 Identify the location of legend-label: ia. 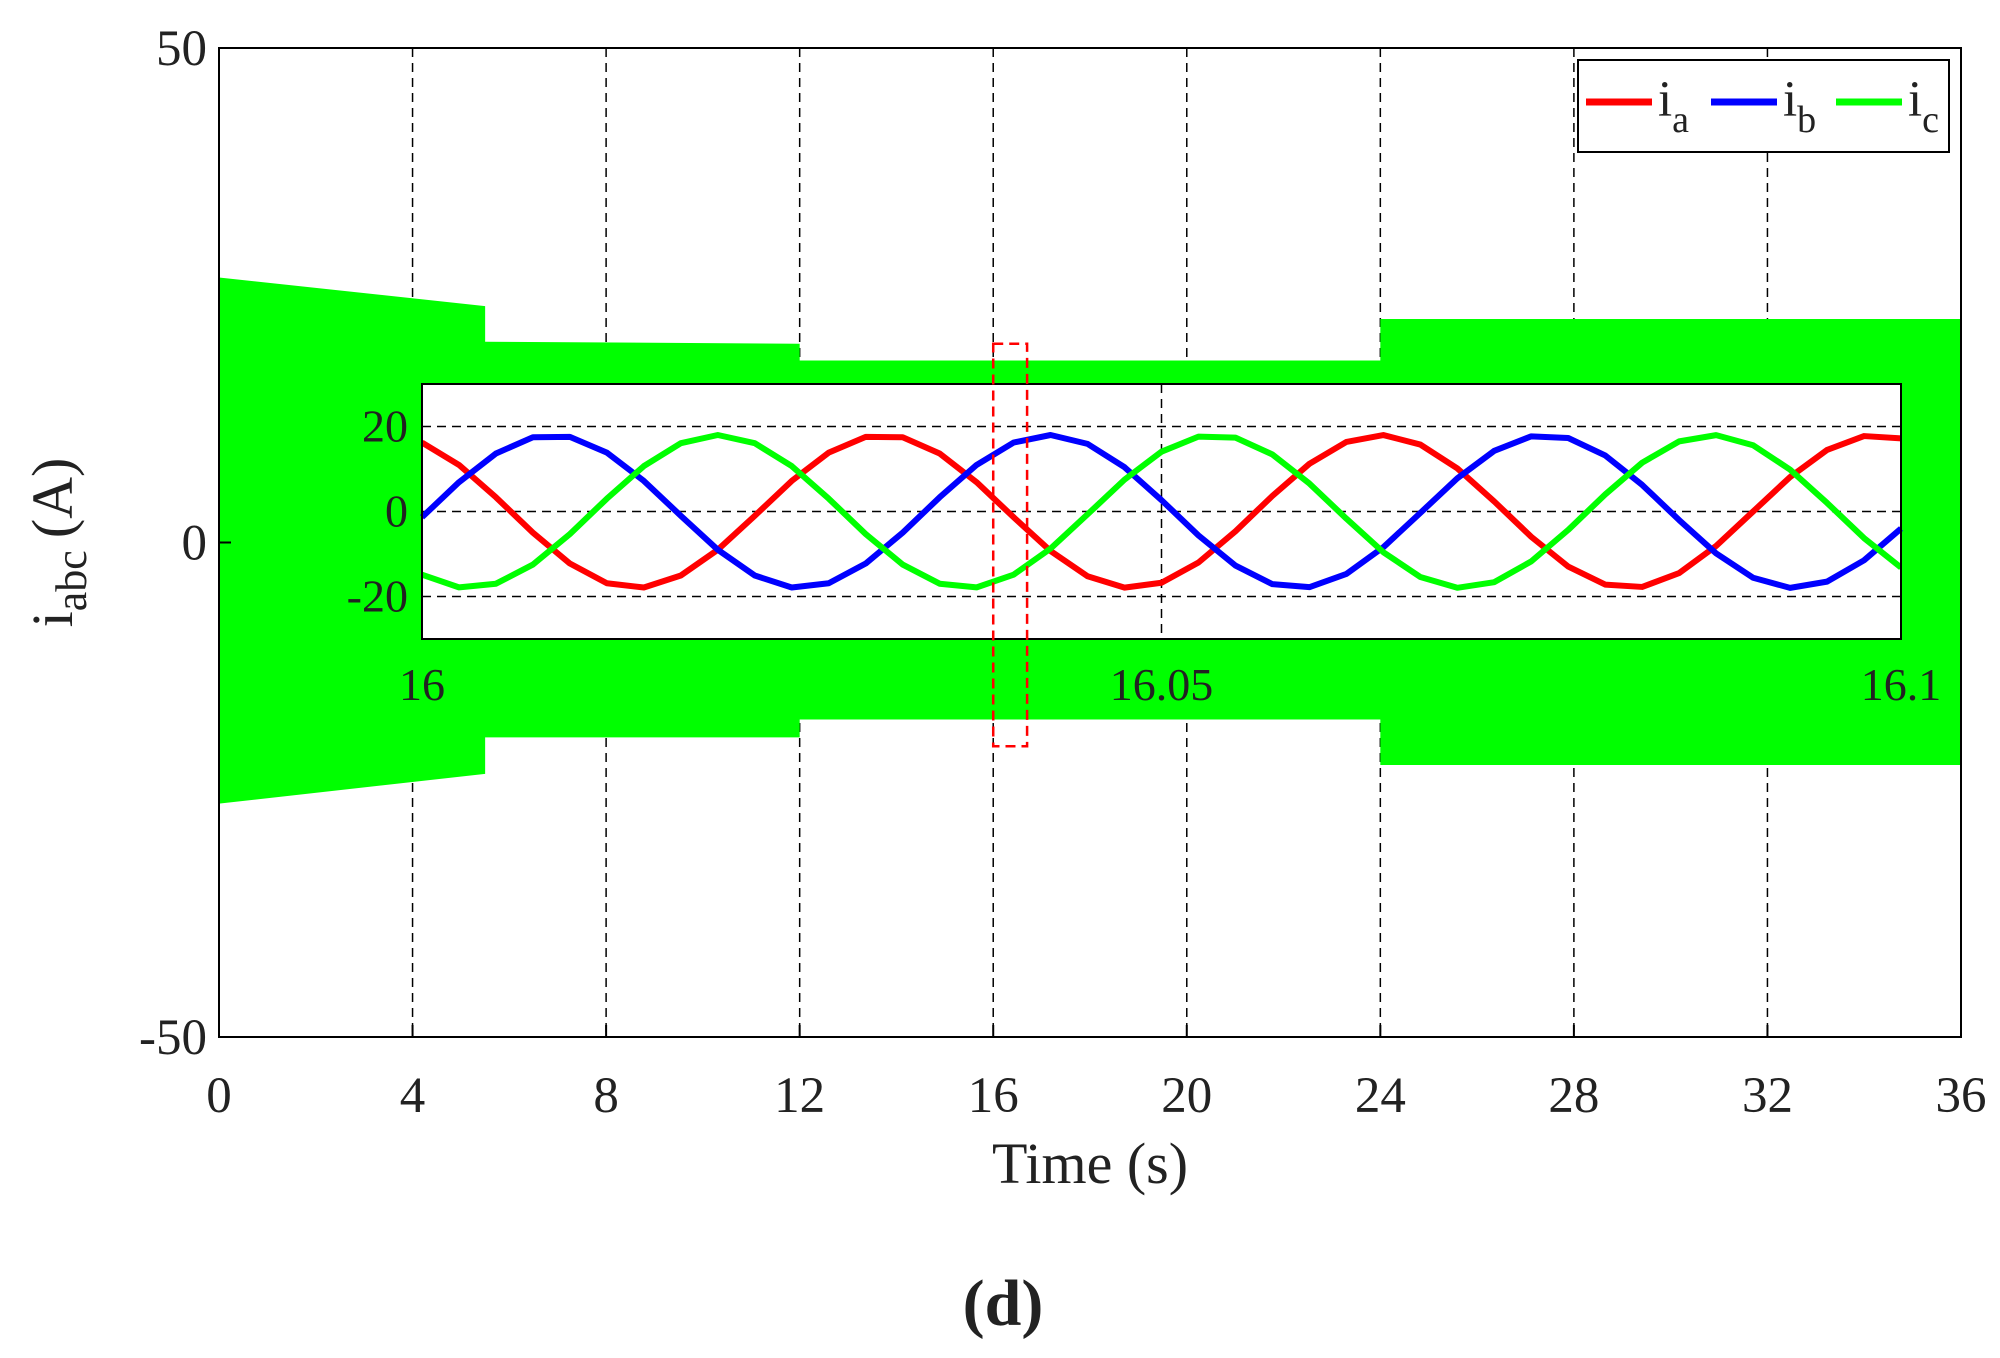
(1673, 106).